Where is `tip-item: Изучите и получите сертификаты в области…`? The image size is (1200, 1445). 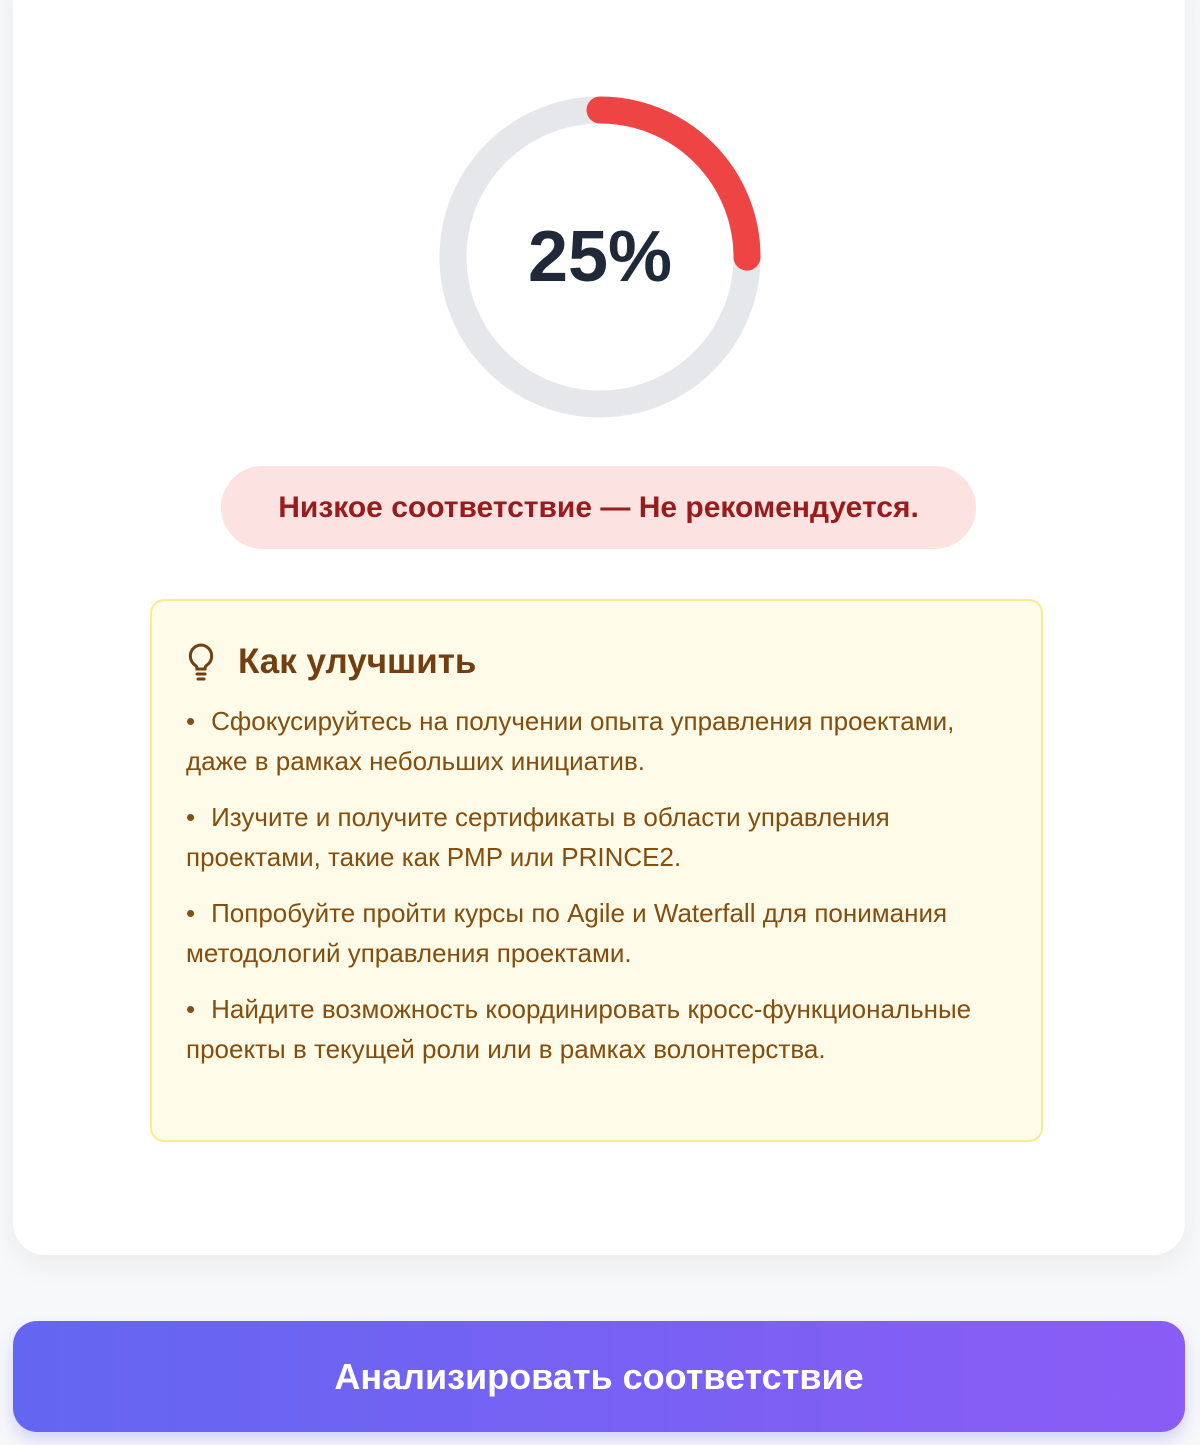
tip-item: Изучите и получите сертификаты в области… is located at coordinates (596, 837).